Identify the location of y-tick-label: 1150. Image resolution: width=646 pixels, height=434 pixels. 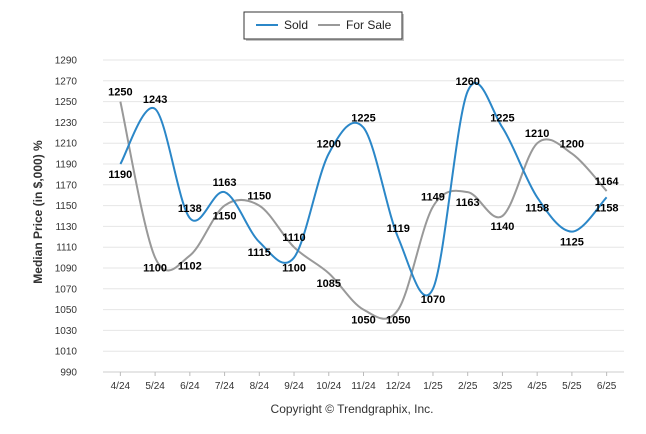
(66, 206).